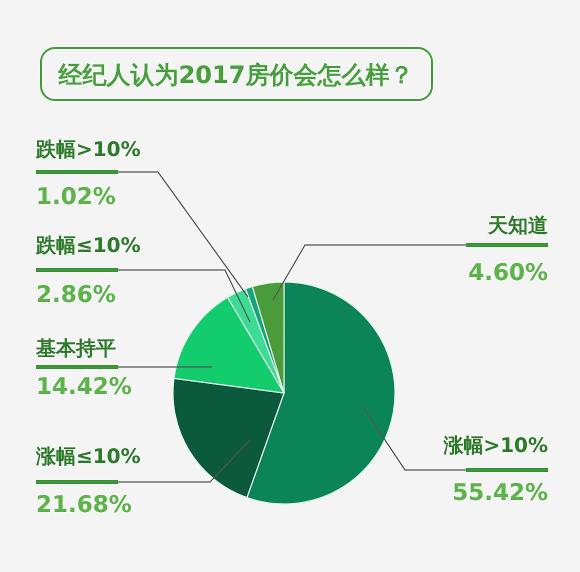 The width and height of the screenshot is (580, 572). I want to click on chart-title: 经纪人认为2017房价会怎么样？, so click(236, 75).